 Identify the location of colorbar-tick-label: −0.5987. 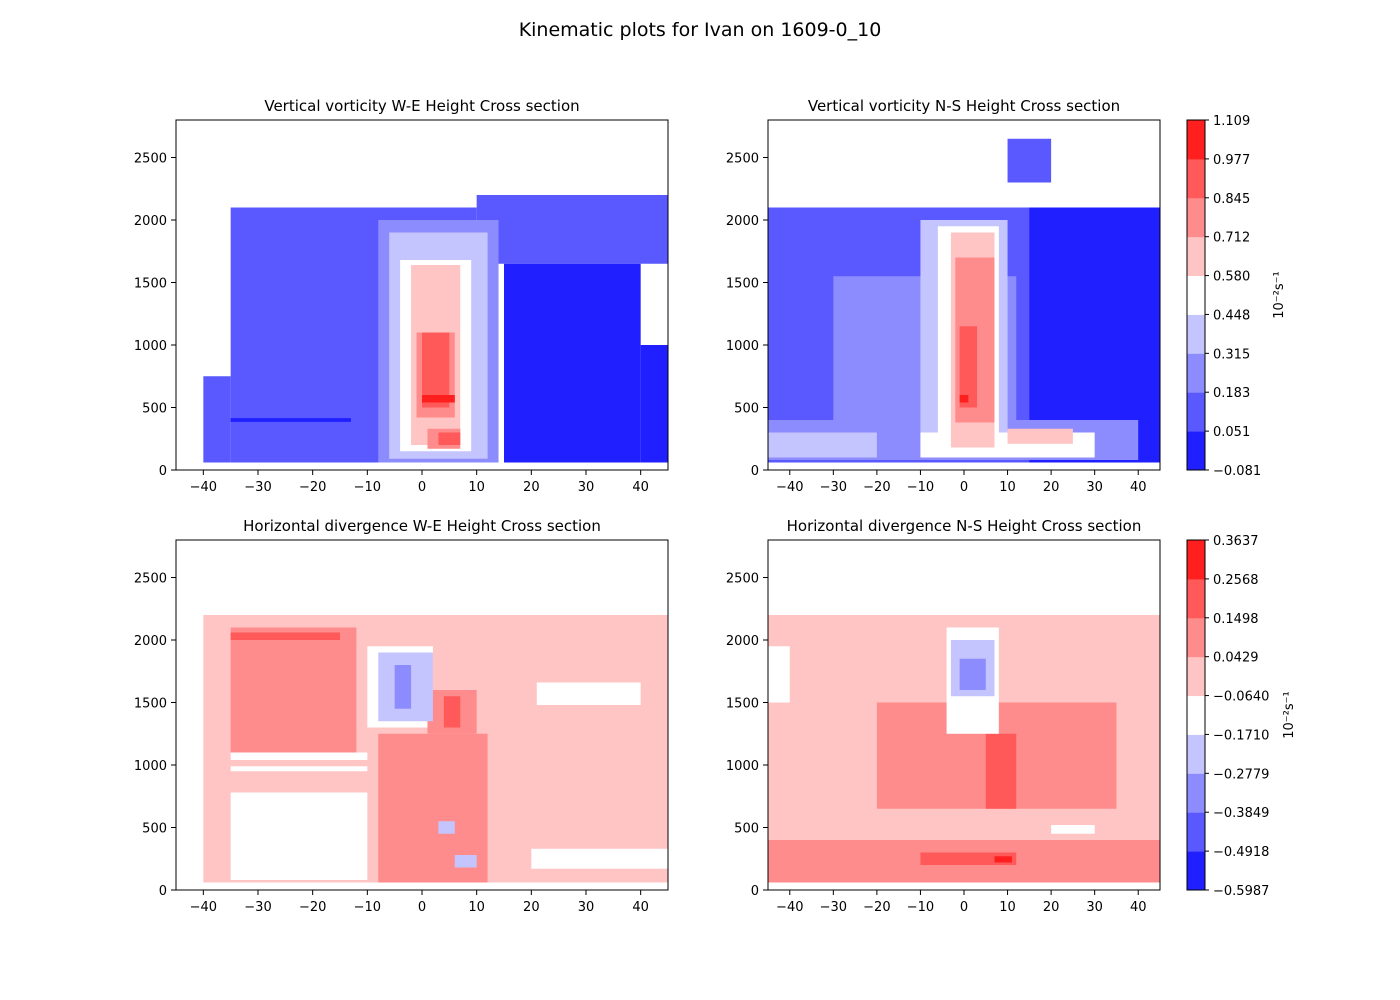
(1241, 891).